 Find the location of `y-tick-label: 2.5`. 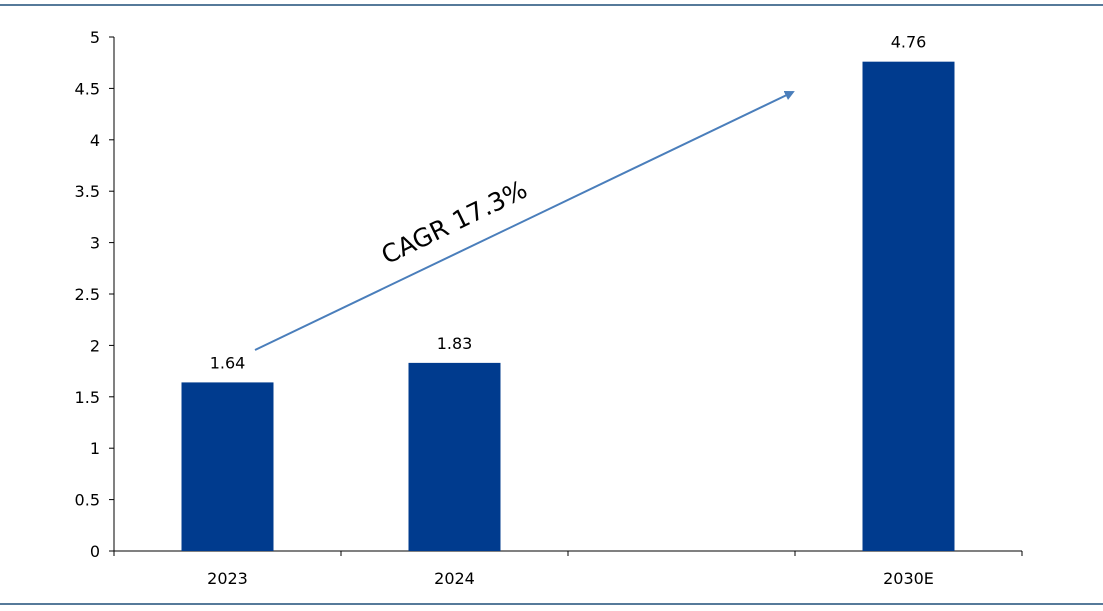

y-tick-label: 2.5 is located at coordinates (87, 294).